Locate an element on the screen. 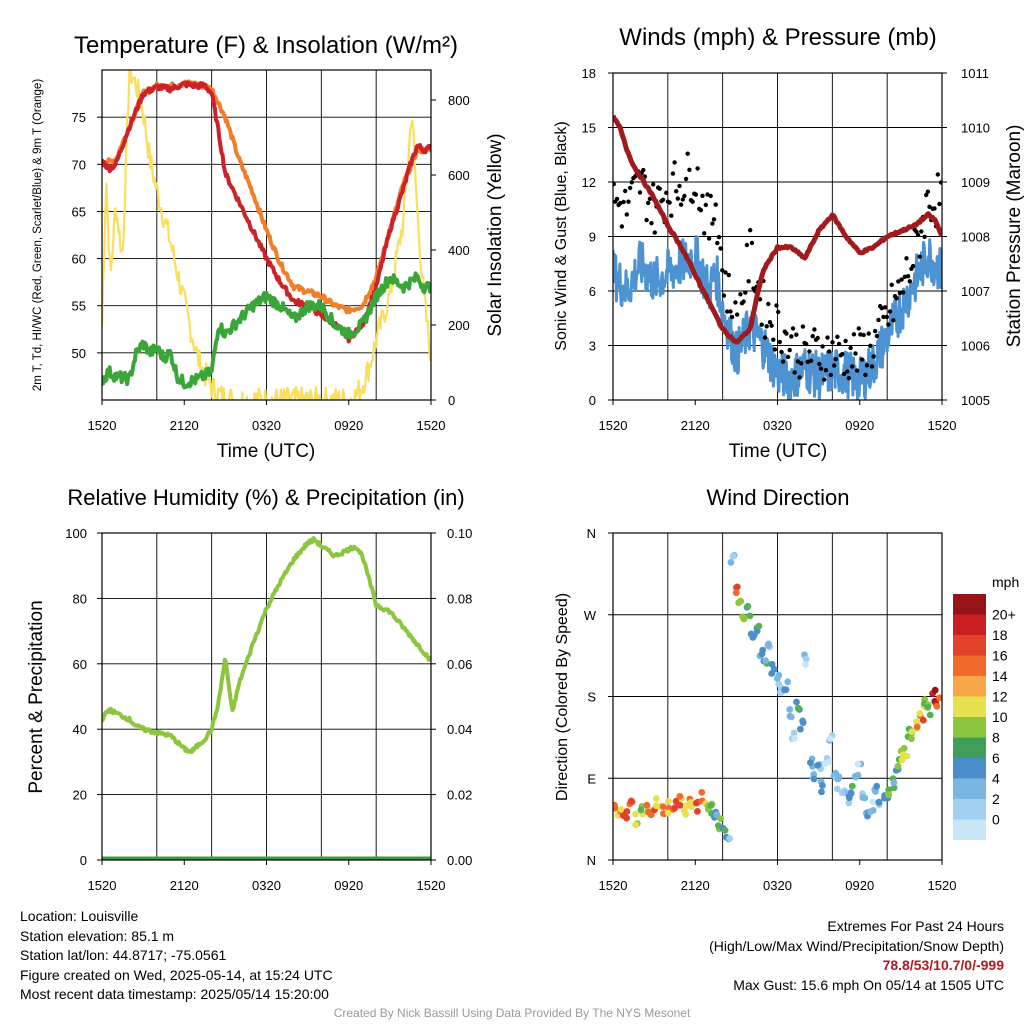 This screenshot has width=1024, height=1024. series-line-relative-humidity is located at coordinates (266, 645).